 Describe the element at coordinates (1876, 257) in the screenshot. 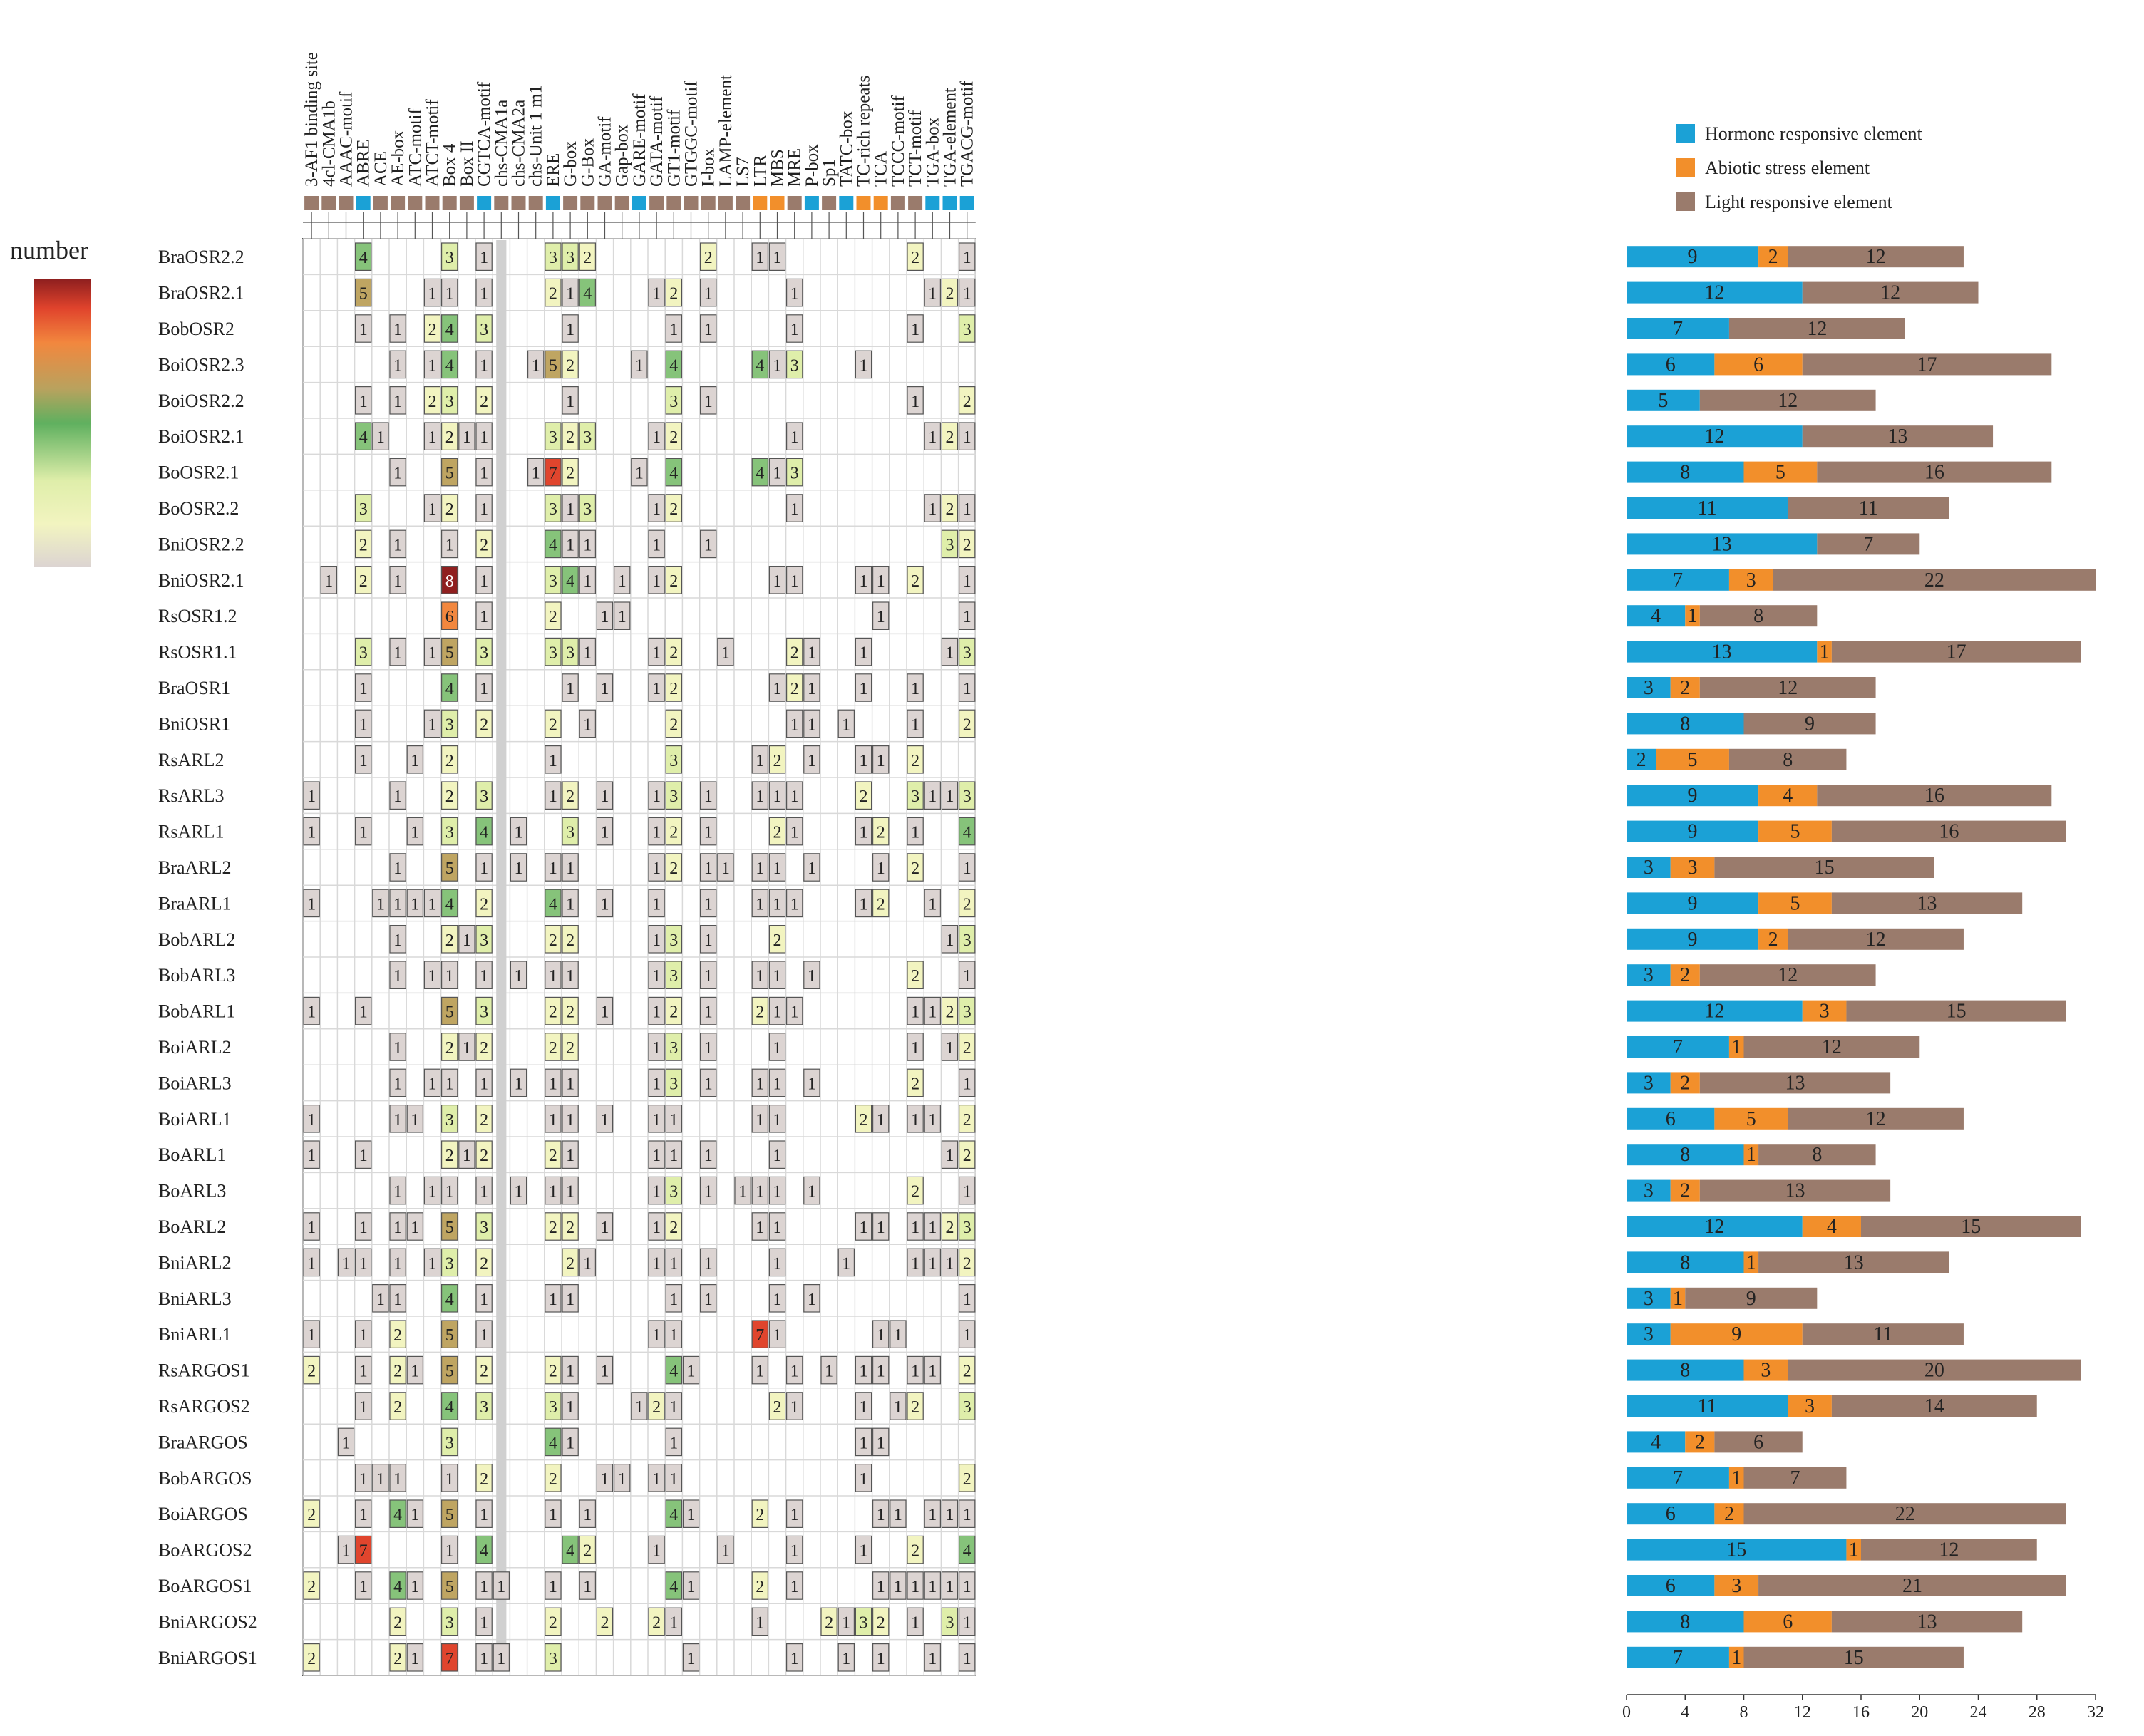

I see `bar-segment-light: 12` at that location.